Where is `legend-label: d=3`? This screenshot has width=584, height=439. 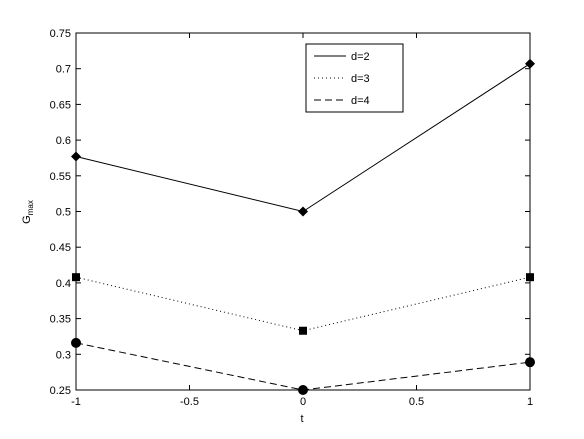
legend-label: d=3 is located at coordinates (360, 79).